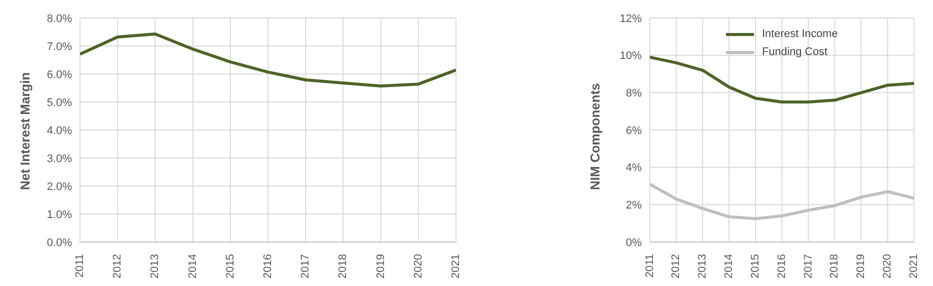  What do you see at coordinates (634, 94) in the screenshot?
I see `y-tick-label: 8%` at bounding box center [634, 94].